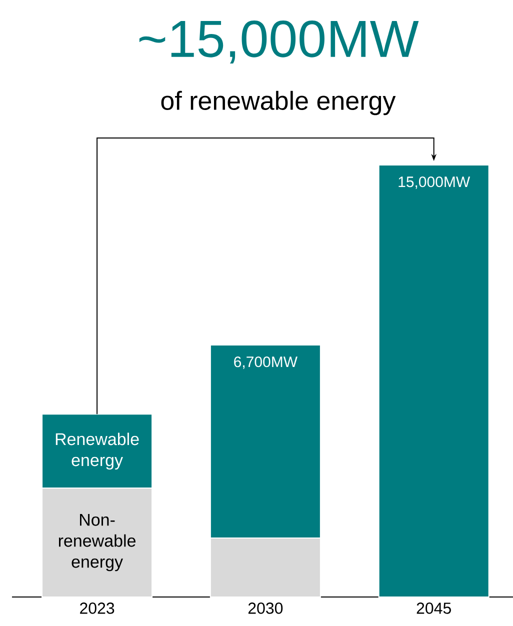  Describe the element at coordinates (434, 182) in the screenshot. I see `data-label: 15,000MW` at that location.